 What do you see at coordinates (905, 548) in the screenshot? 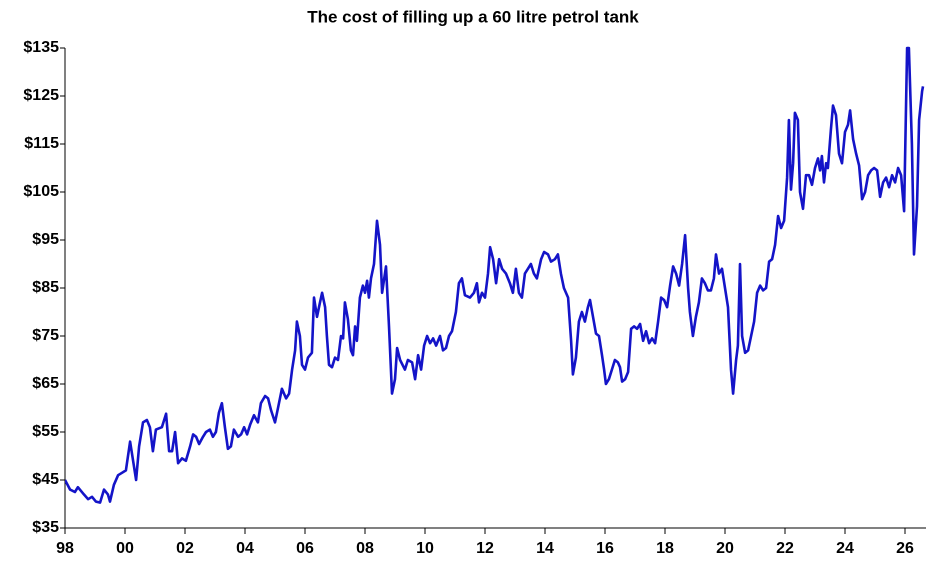
I see `x-tick-label: 26` at bounding box center [905, 548].